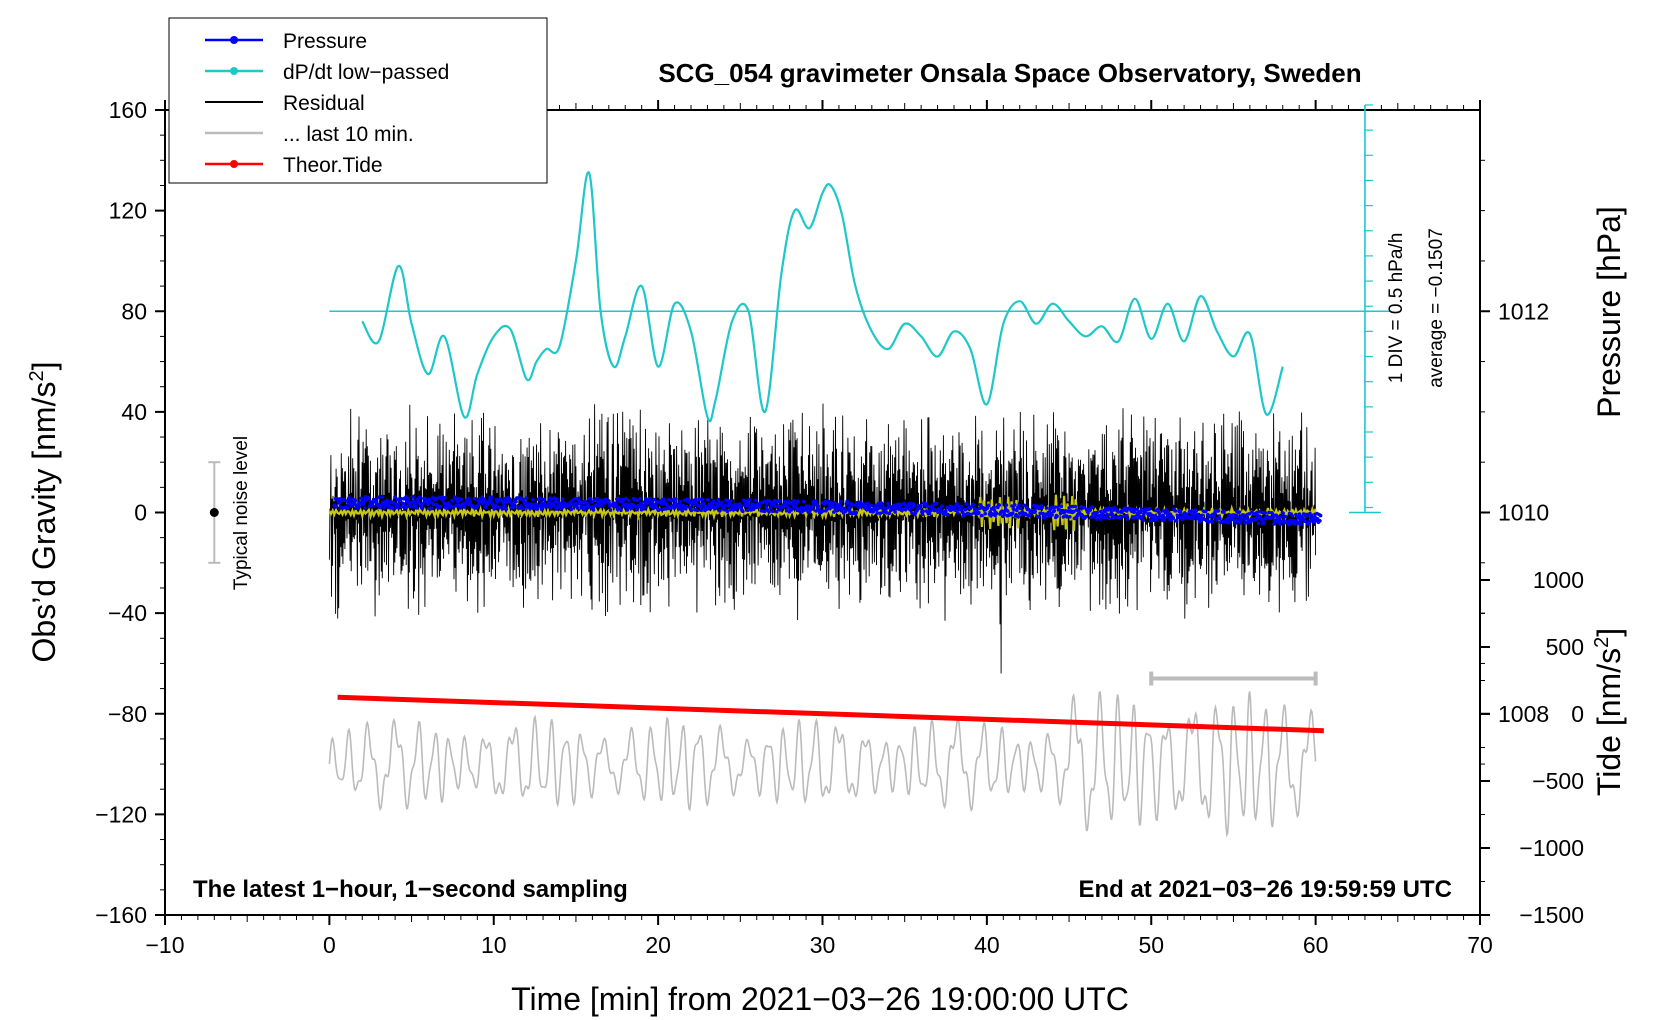 The width and height of the screenshot is (1660, 1020). What do you see at coordinates (1396, 308) in the screenshot?
I see `pressure-scale-label: 1 DIV = 0.5 hPa/h` at bounding box center [1396, 308].